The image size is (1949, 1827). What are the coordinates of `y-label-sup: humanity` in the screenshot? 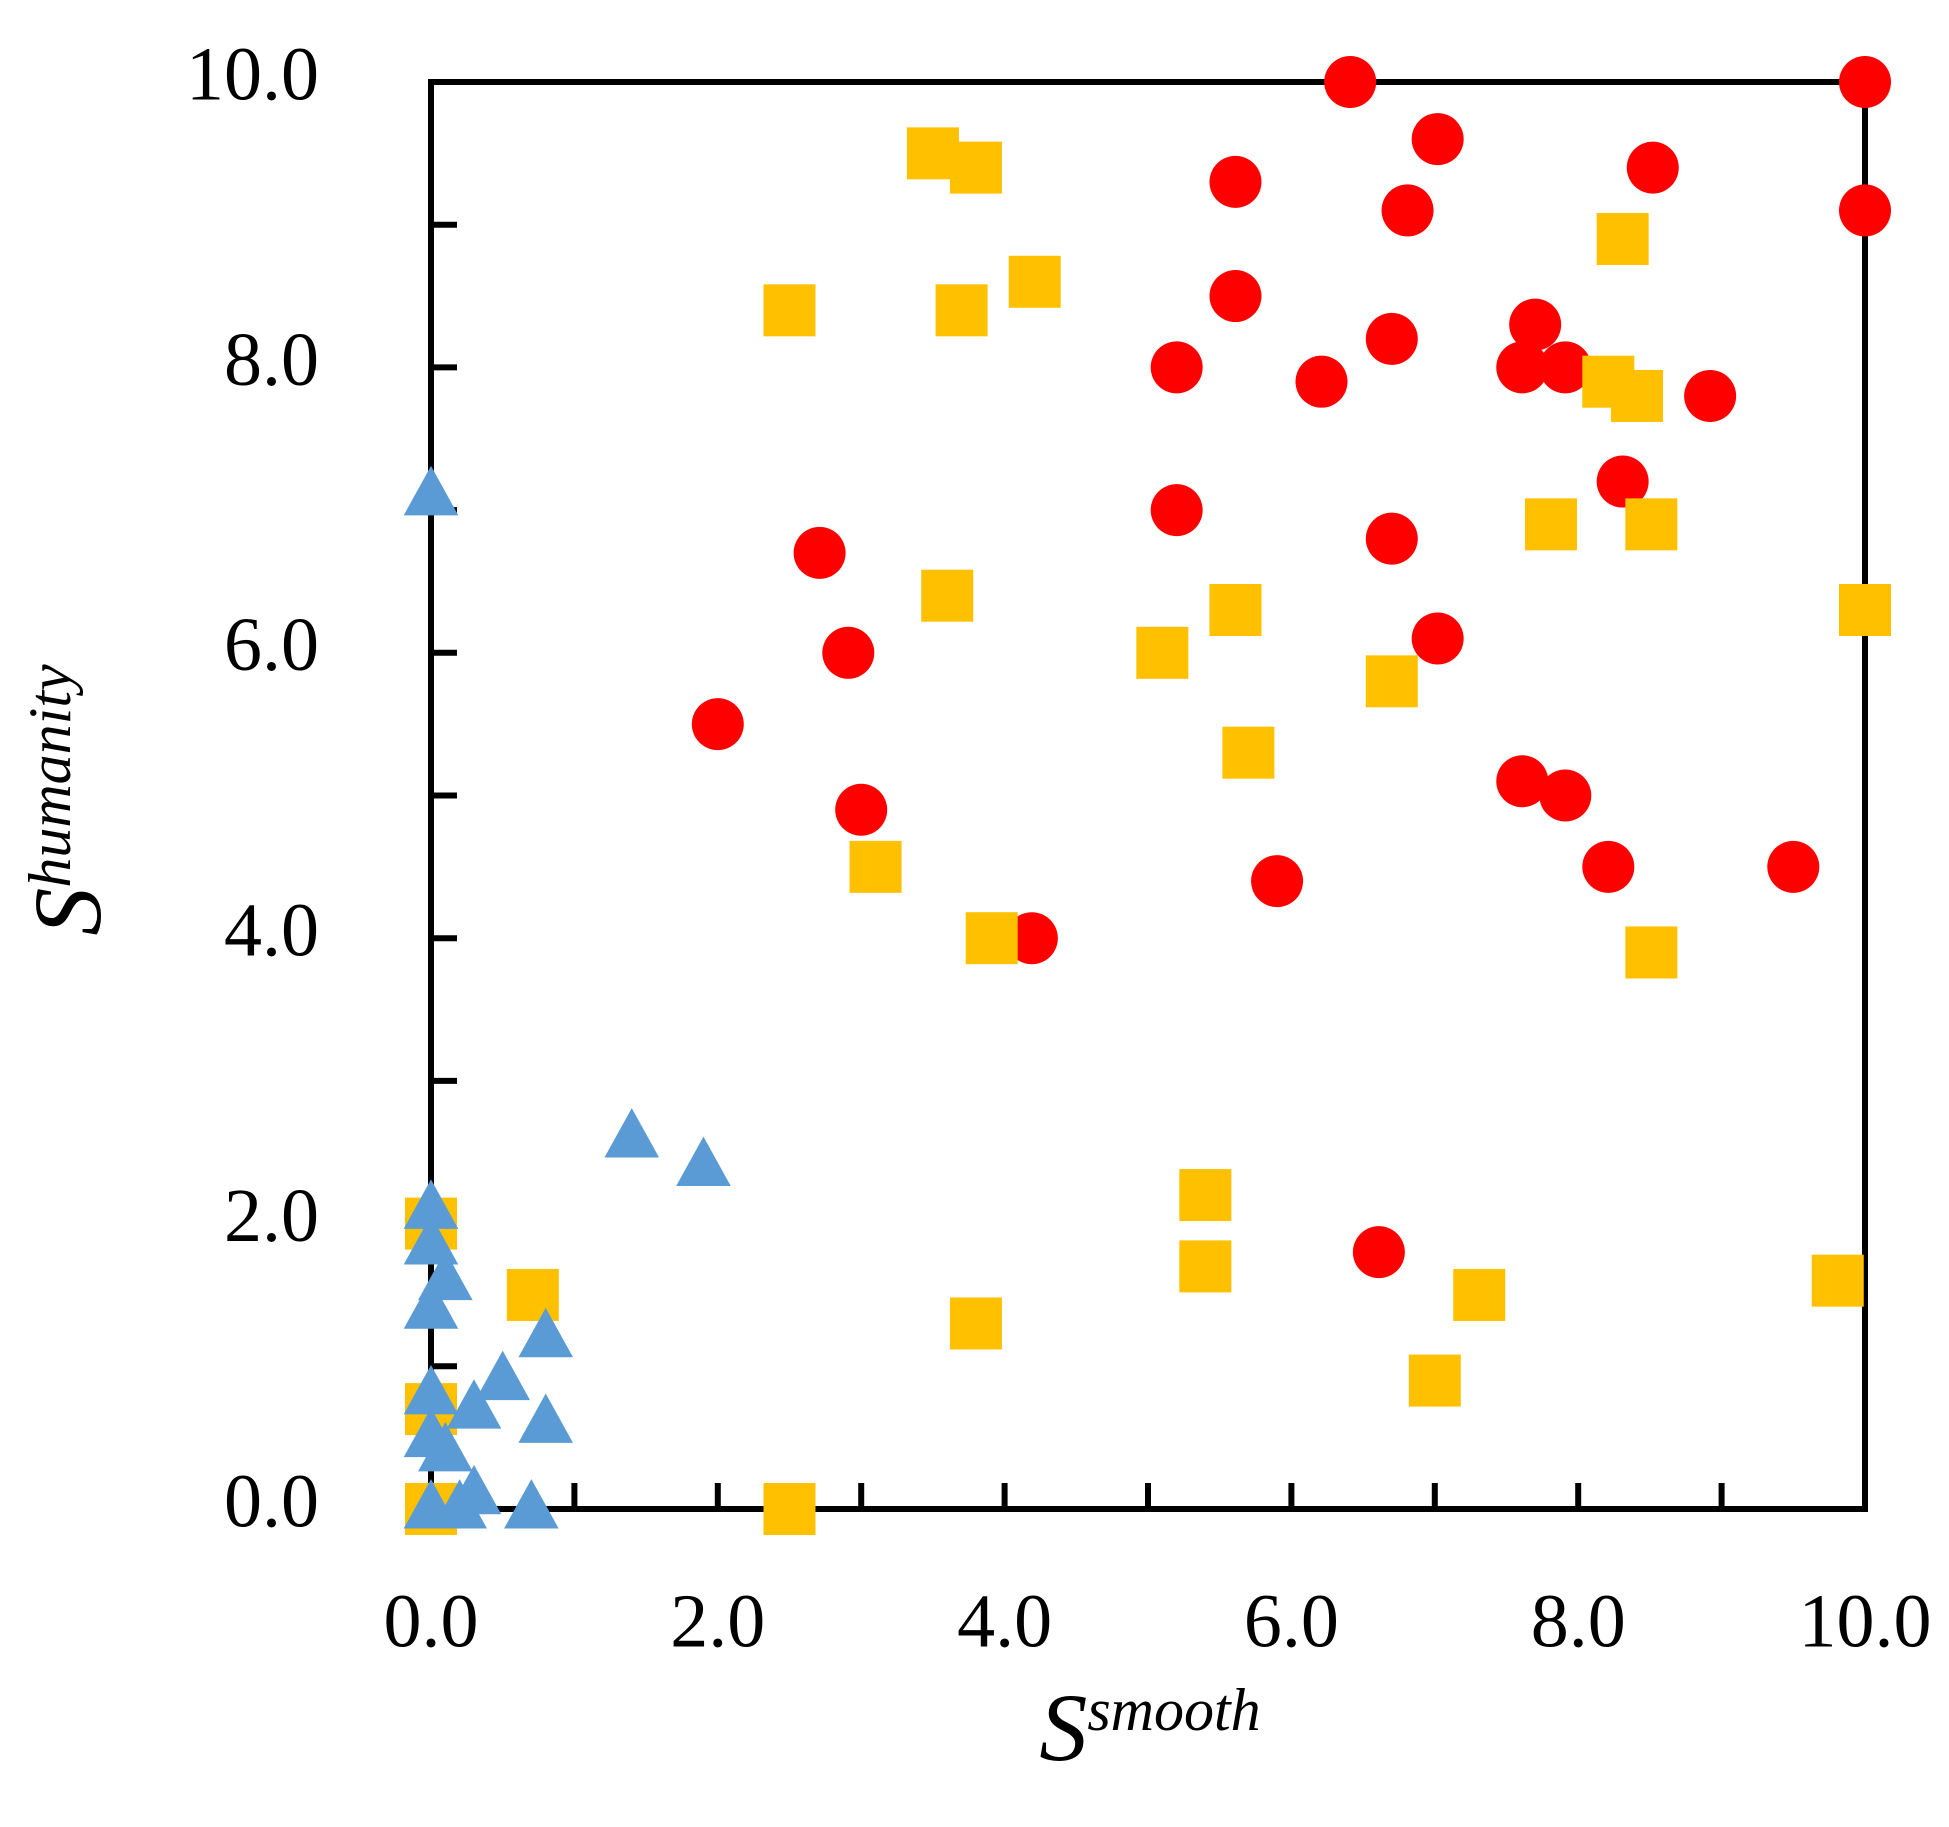 It's located at (50, 776).